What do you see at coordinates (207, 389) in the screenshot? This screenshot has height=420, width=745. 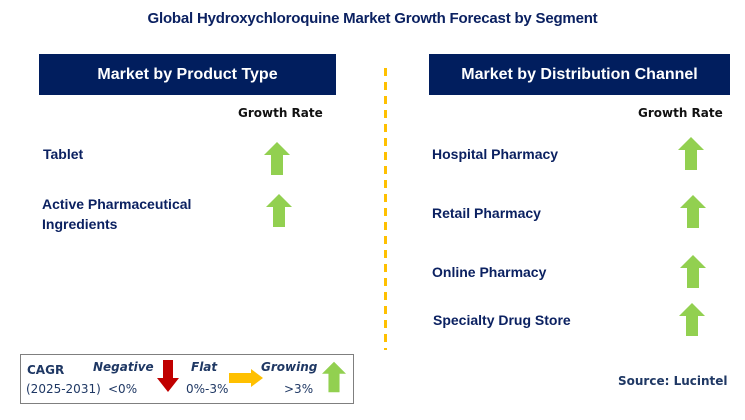 I see `legend-flat-range: 0%-3%` at bounding box center [207, 389].